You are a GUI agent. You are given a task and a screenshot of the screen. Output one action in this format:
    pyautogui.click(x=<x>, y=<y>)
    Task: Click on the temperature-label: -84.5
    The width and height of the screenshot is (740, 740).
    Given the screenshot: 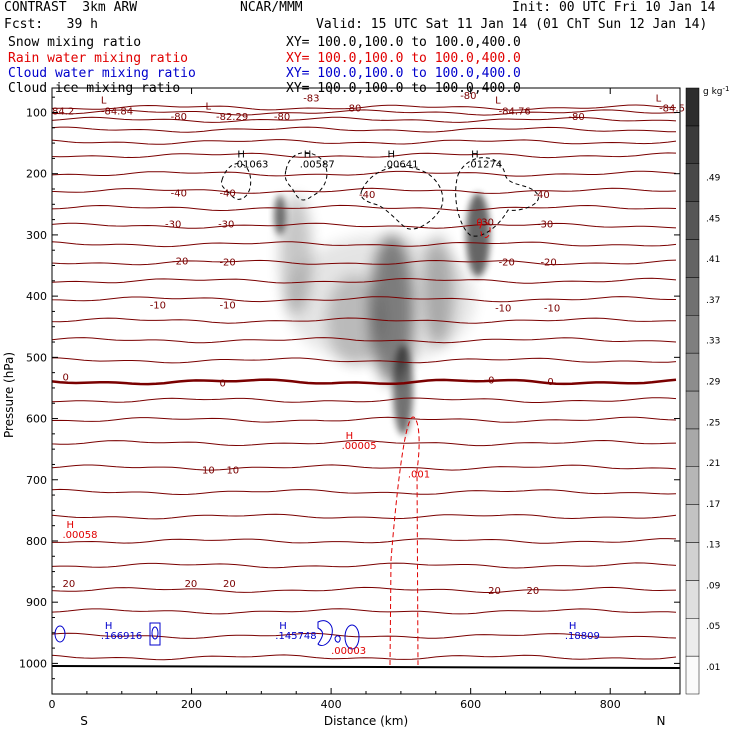 What is the action you would take?
    pyautogui.click(x=672, y=108)
    